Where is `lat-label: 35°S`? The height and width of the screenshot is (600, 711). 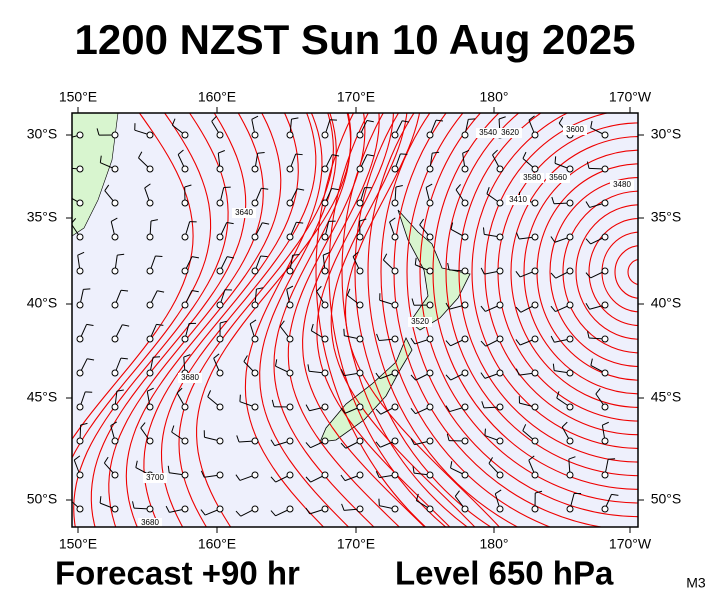
lat-label: 35°S is located at coordinates (42, 217).